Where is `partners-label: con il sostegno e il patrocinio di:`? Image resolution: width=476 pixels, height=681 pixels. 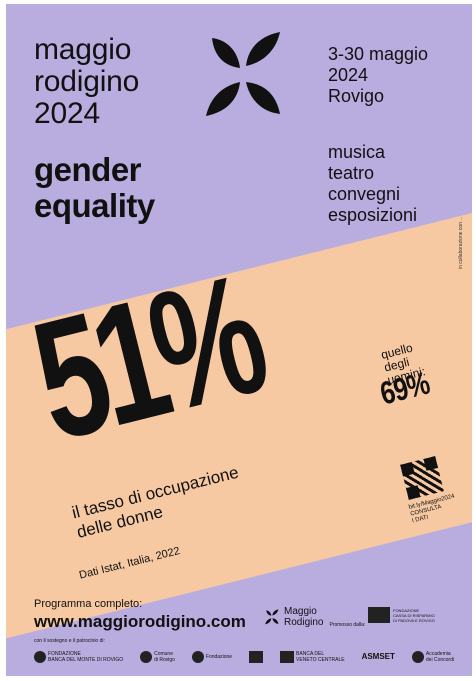
partners-label: con il sostegno e il patrocinio di: is located at coordinates (69, 641).